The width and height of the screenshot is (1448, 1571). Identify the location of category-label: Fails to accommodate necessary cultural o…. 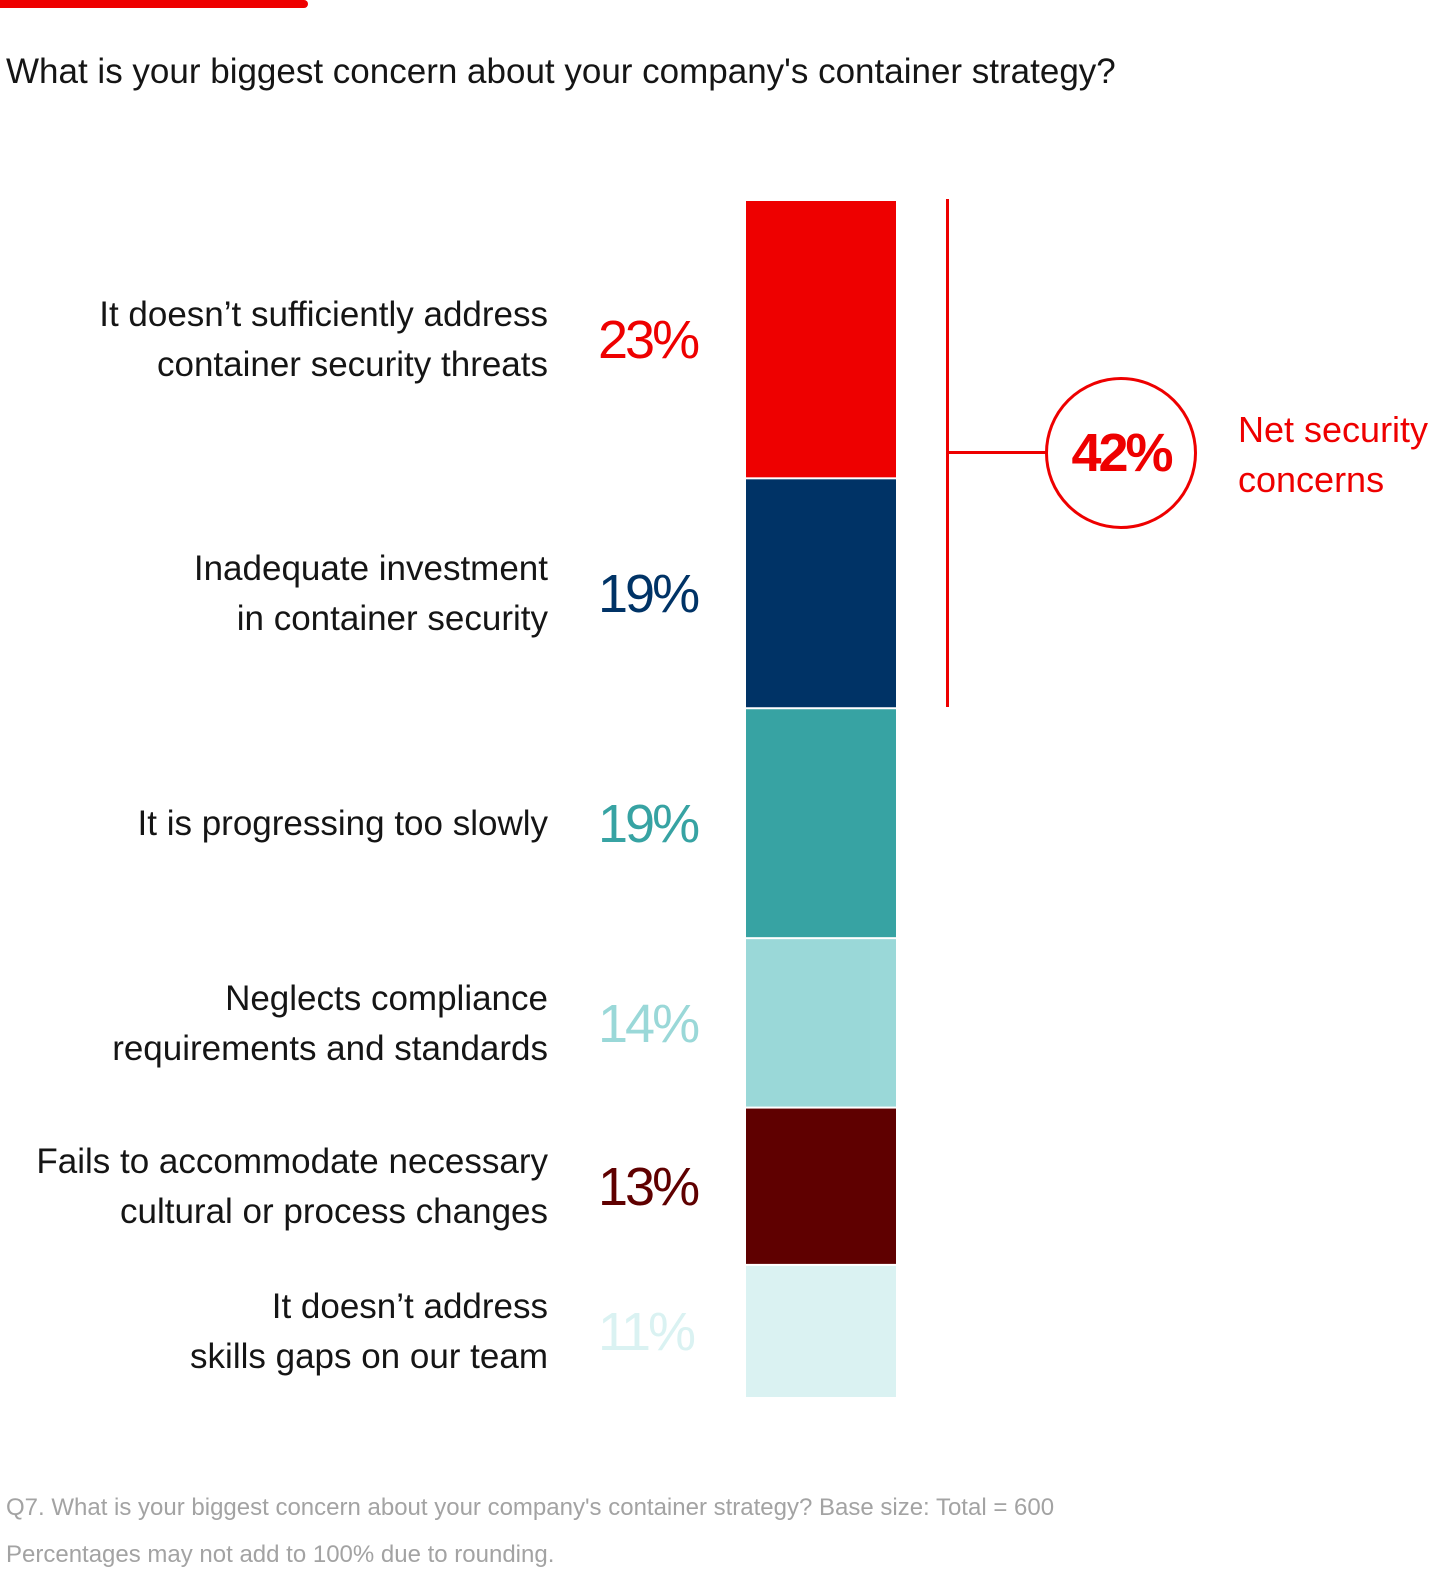
(292, 1187).